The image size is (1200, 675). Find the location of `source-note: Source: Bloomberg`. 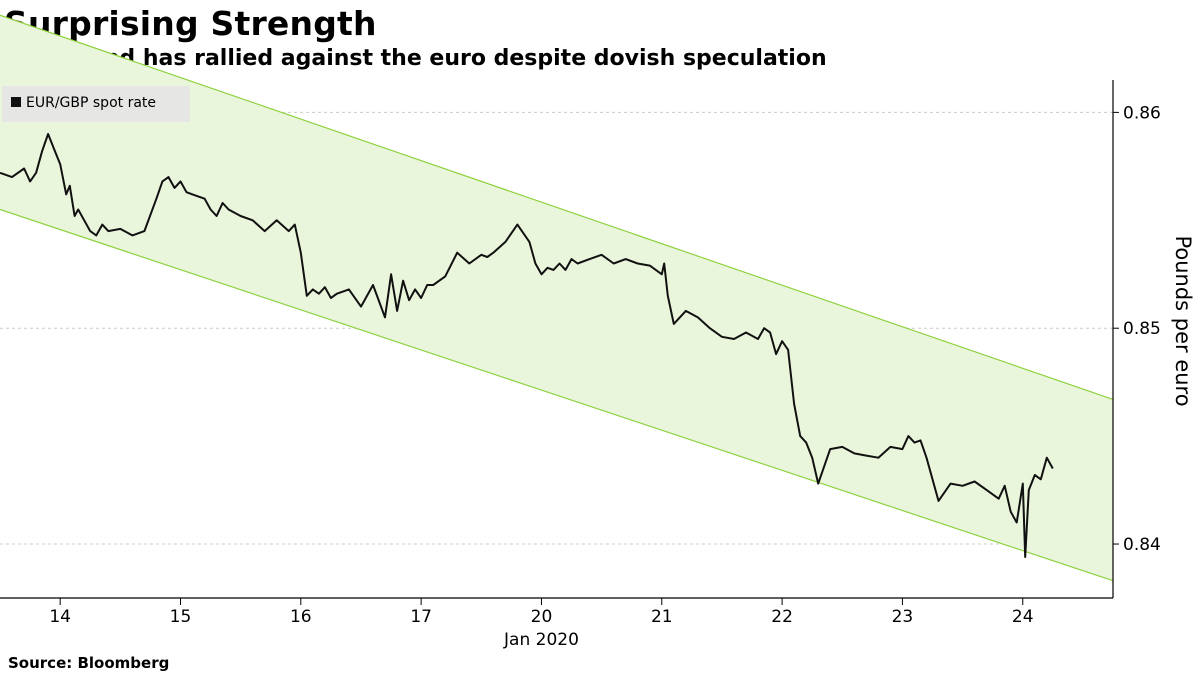

source-note: Source: Bloomberg is located at coordinates (89, 663).